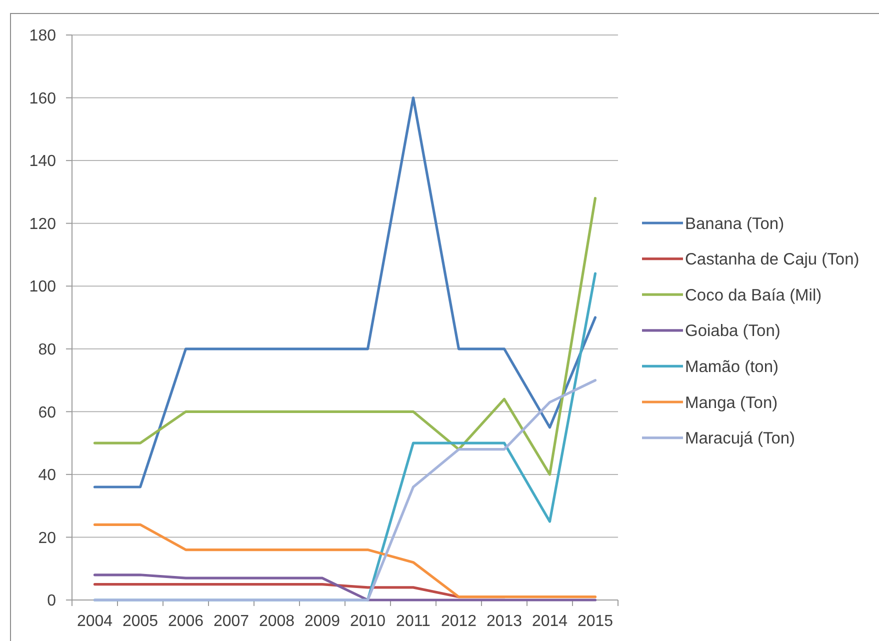  Describe the element at coordinates (740, 439) in the screenshot. I see `legend-label: Maracujá (Ton)` at that location.